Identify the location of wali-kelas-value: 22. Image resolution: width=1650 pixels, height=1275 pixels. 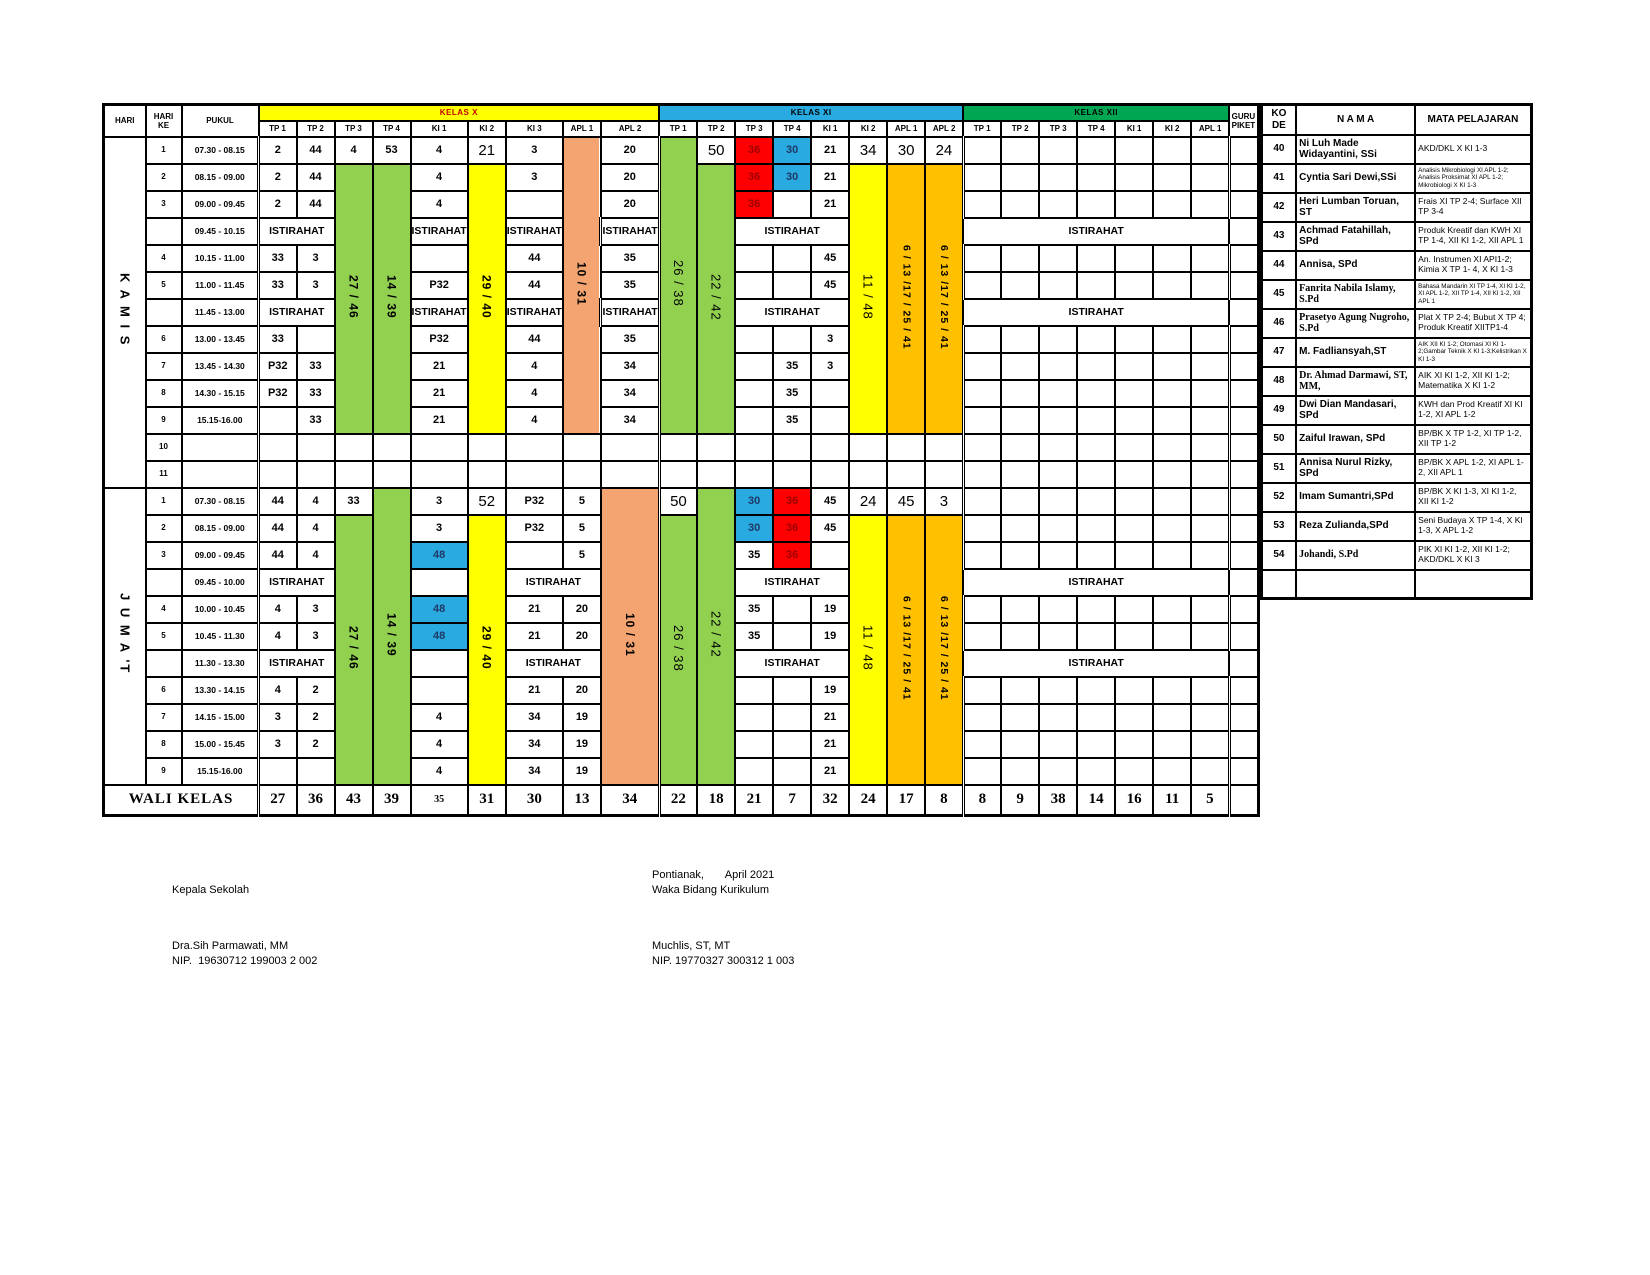
(678, 799).